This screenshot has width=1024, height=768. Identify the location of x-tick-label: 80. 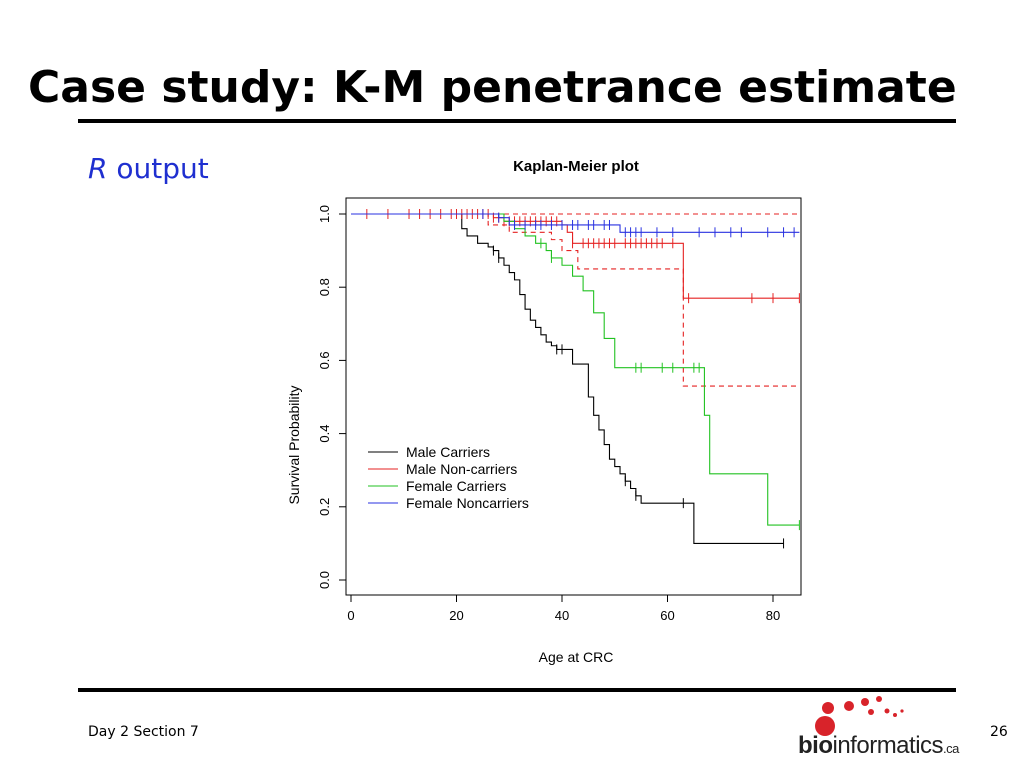
(773, 615).